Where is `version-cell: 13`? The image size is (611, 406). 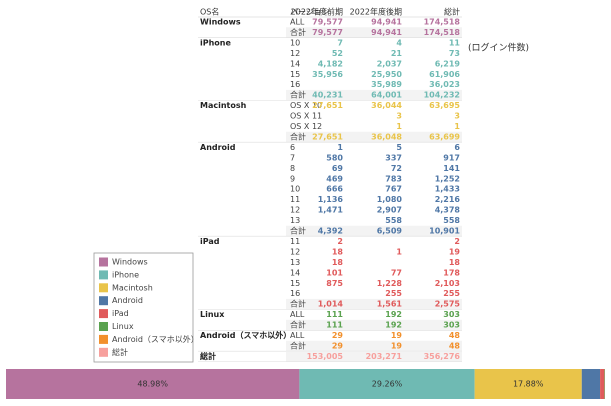
version-cell: 13 is located at coordinates (295, 220).